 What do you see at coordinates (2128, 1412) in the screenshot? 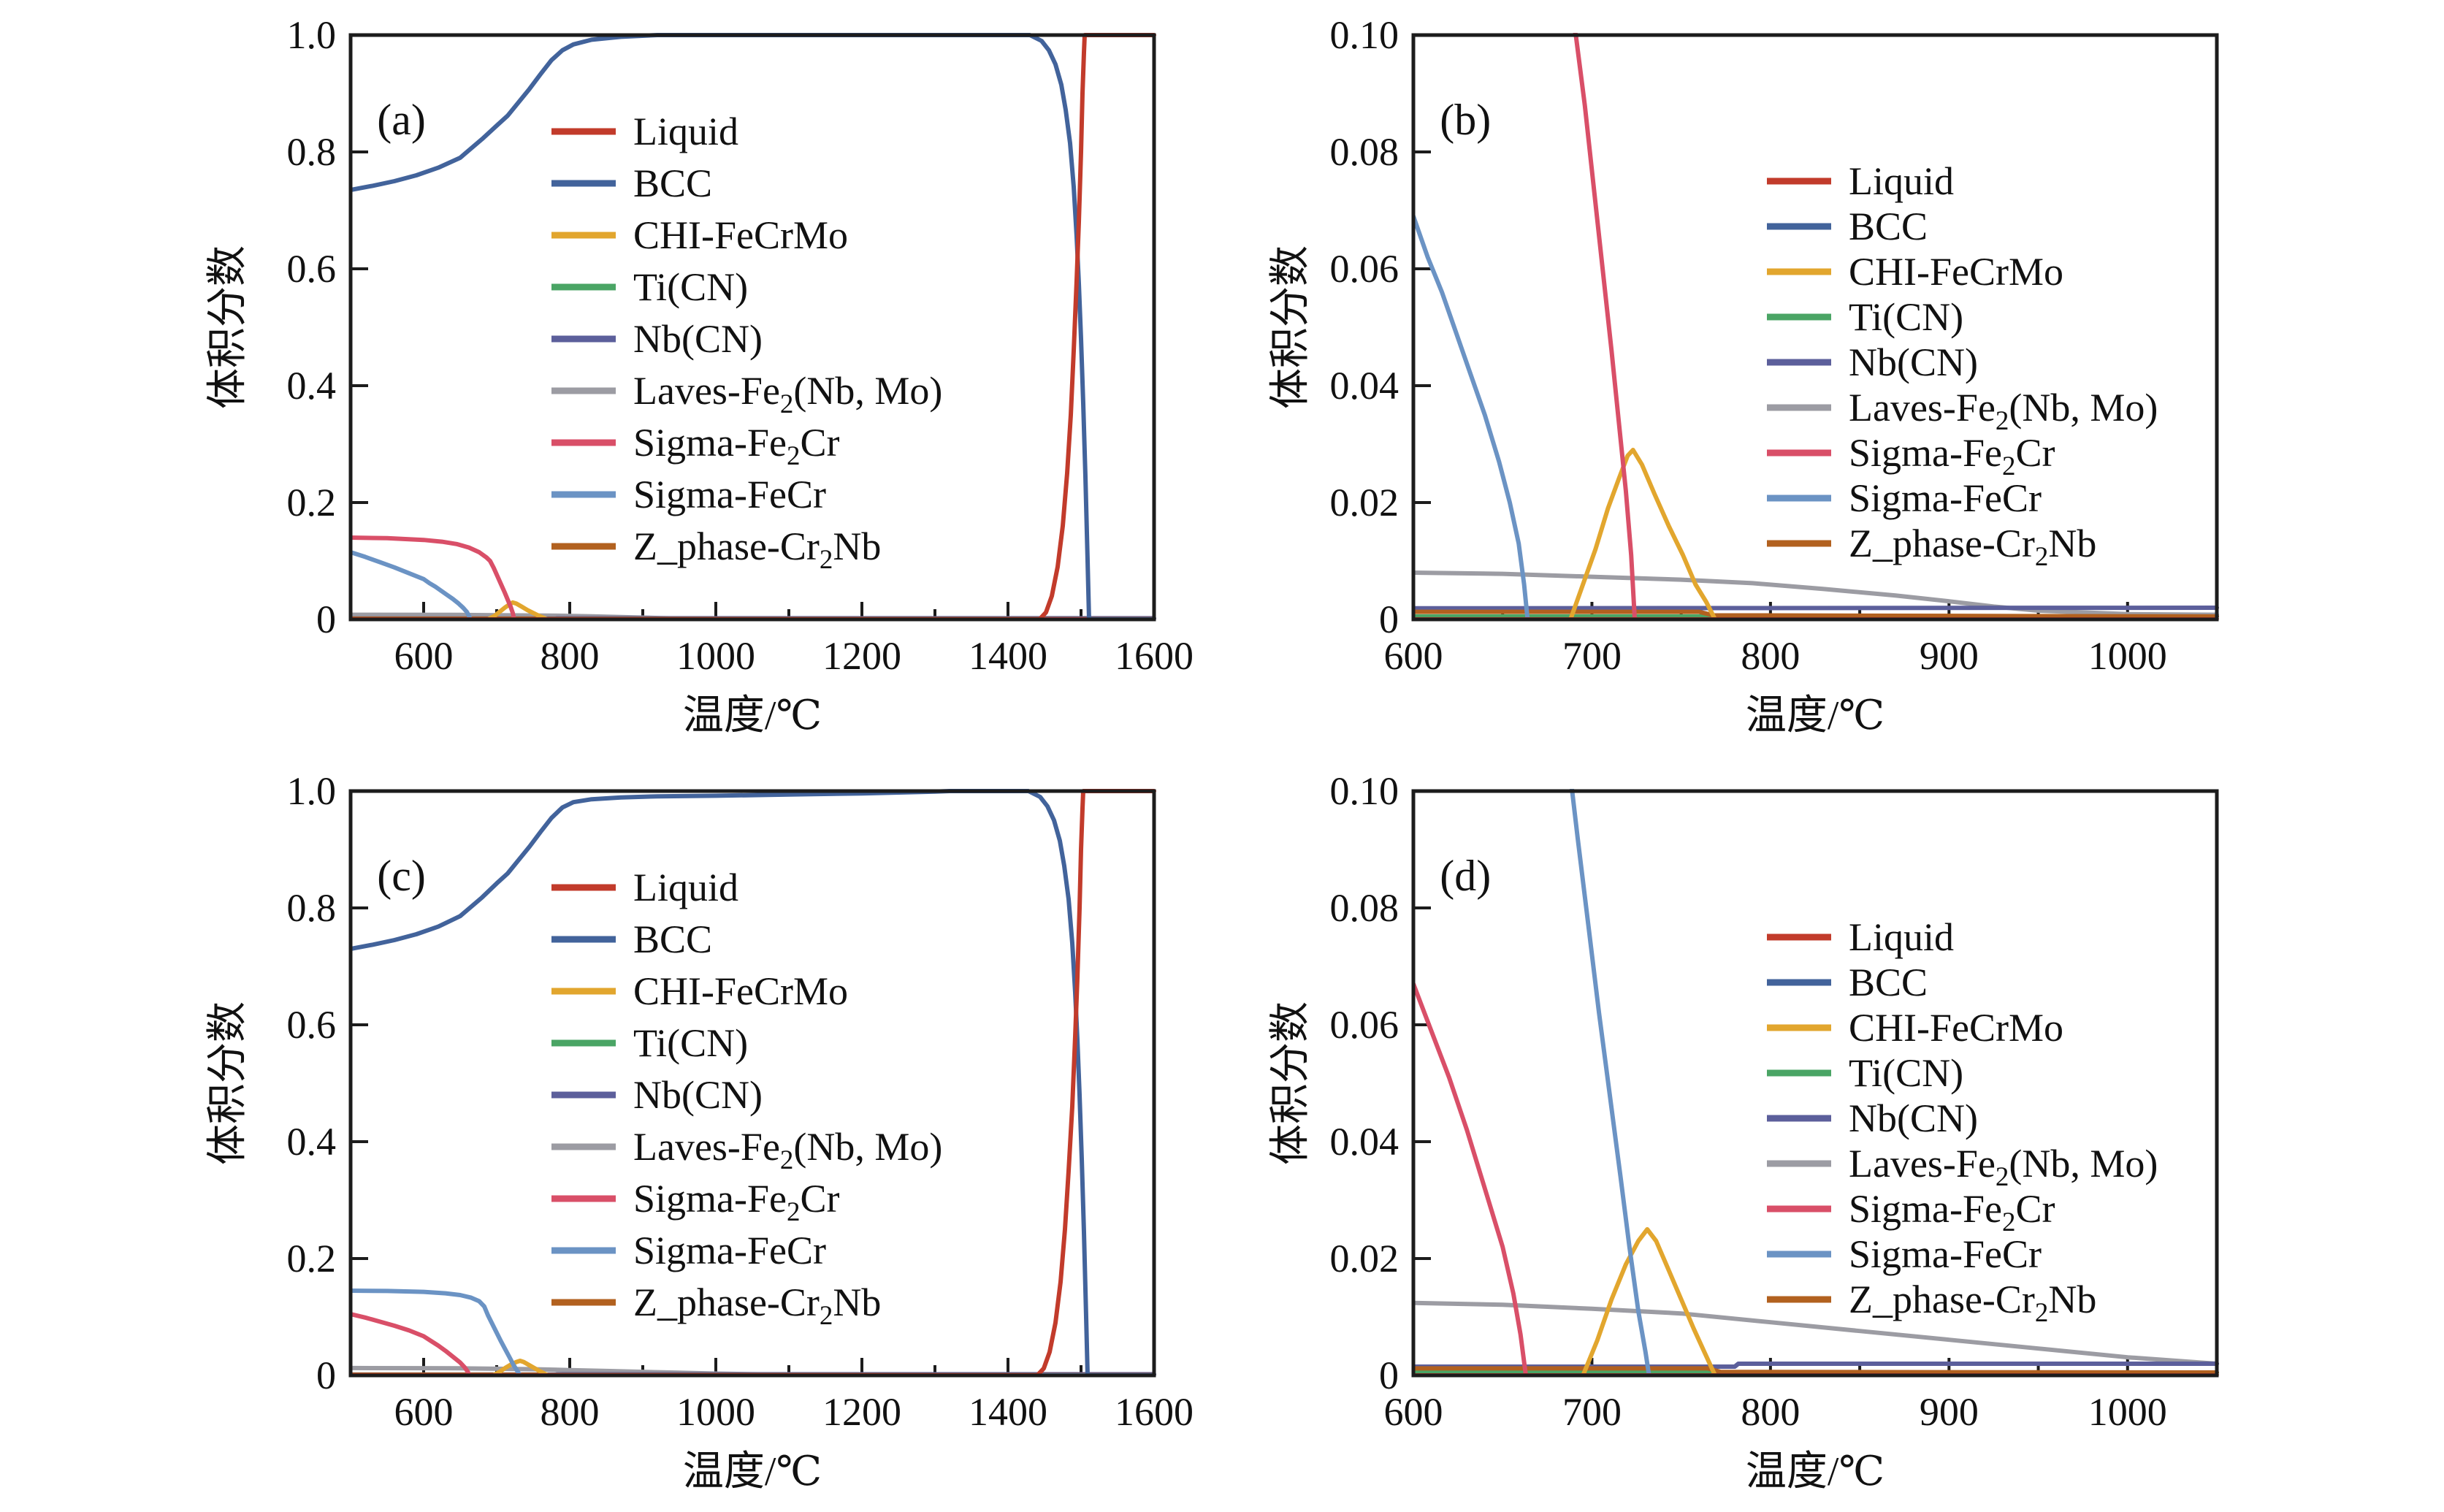
I see `x-tick-label: 1000` at bounding box center [2128, 1412].